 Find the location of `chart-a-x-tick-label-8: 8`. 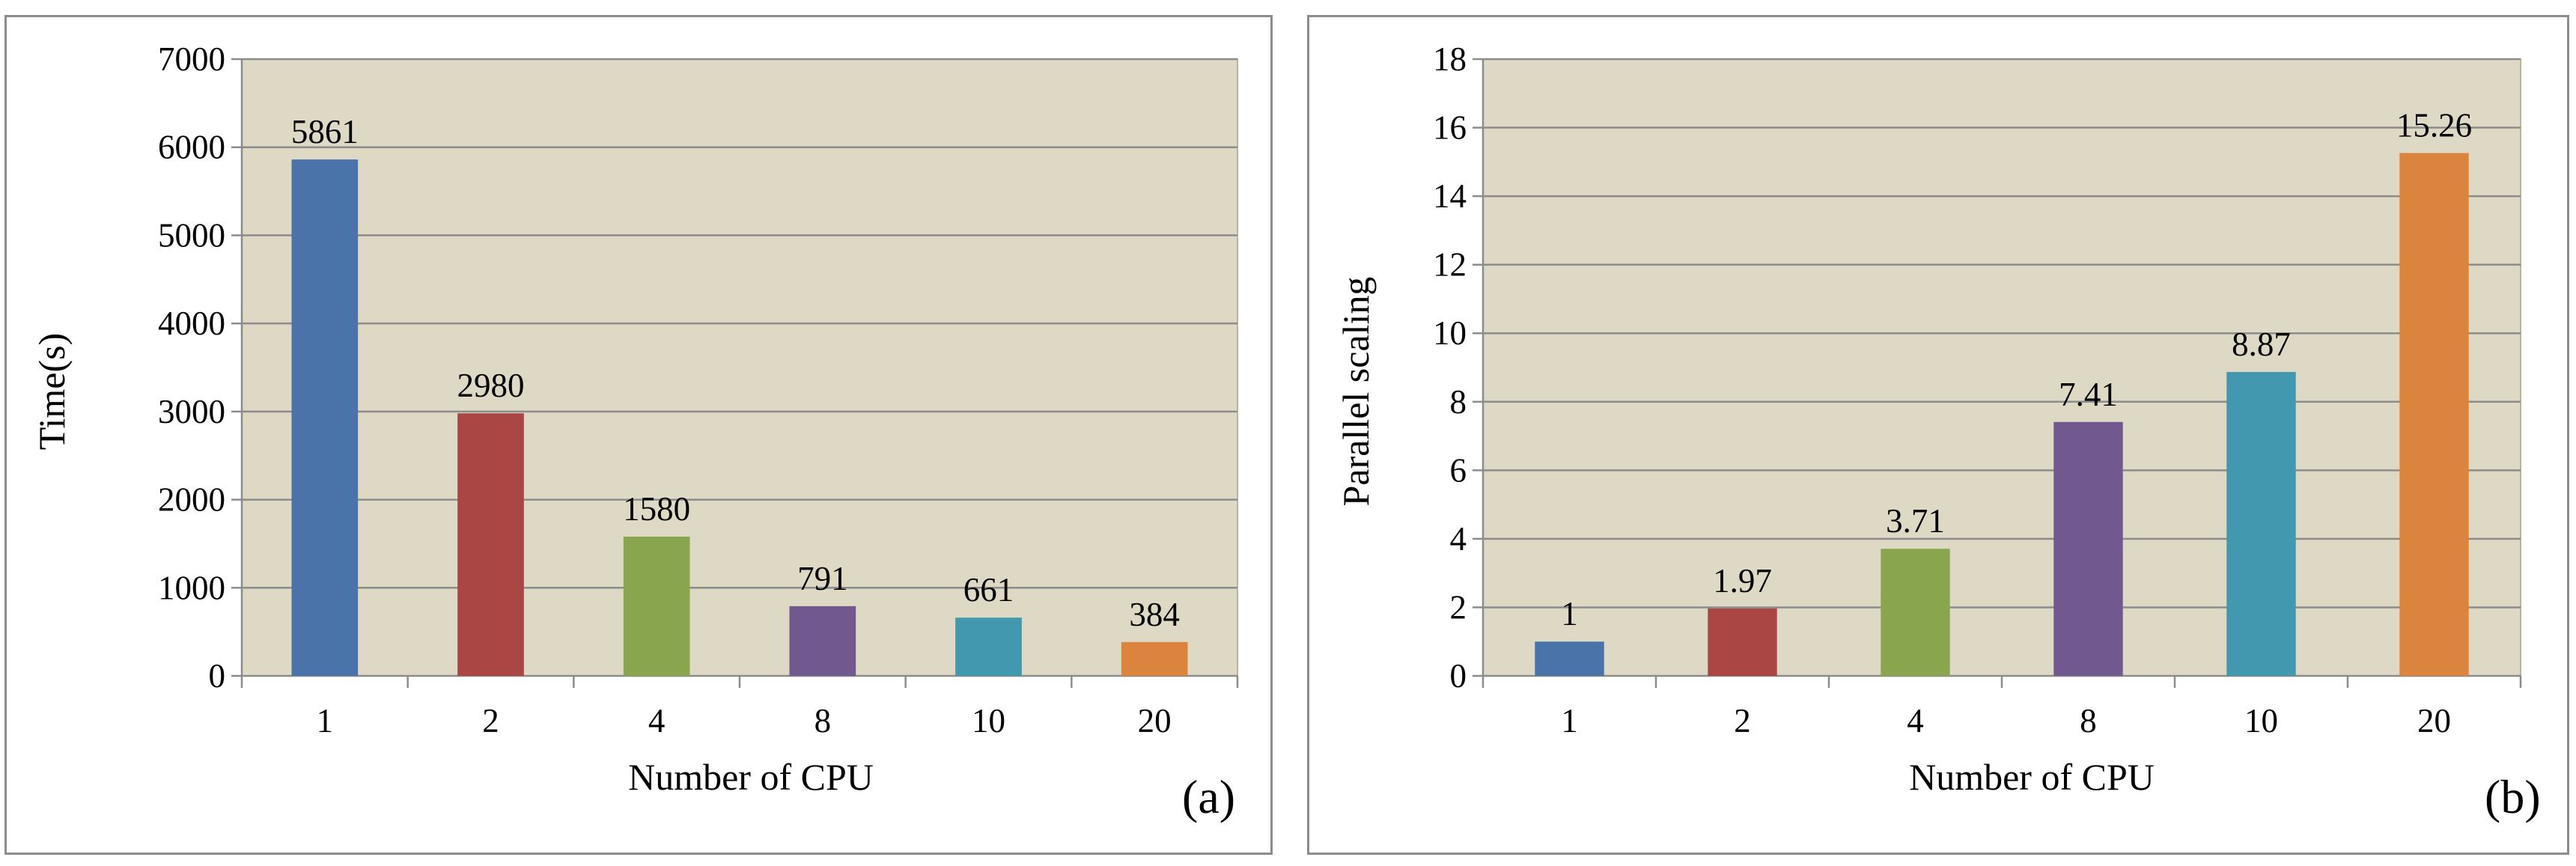

chart-a-x-tick-label-8: 8 is located at coordinates (823, 721).